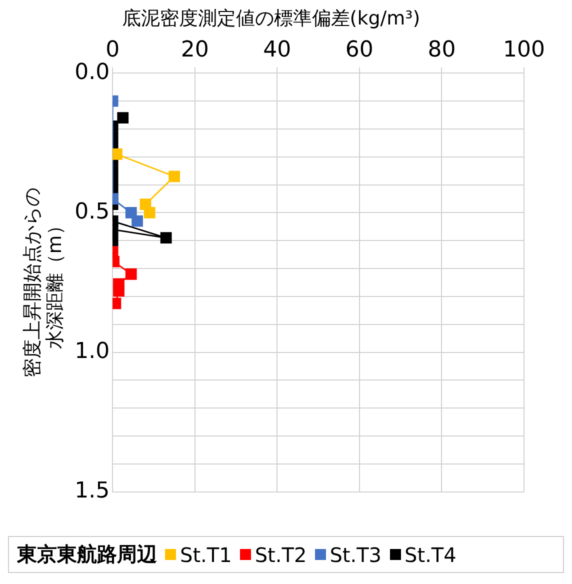 This screenshot has width=572, height=584. What do you see at coordinates (92, 351) in the screenshot?
I see `y-tick-label: 1.0` at bounding box center [92, 351].